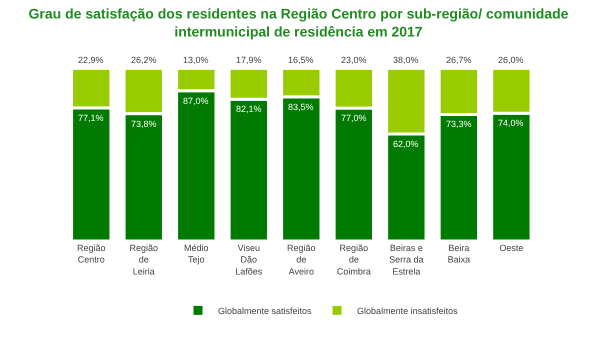 This screenshot has width=597, height=337. What do you see at coordinates (144, 60) in the screenshot?
I see `data-label: 26,2%` at bounding box center [144, 60].